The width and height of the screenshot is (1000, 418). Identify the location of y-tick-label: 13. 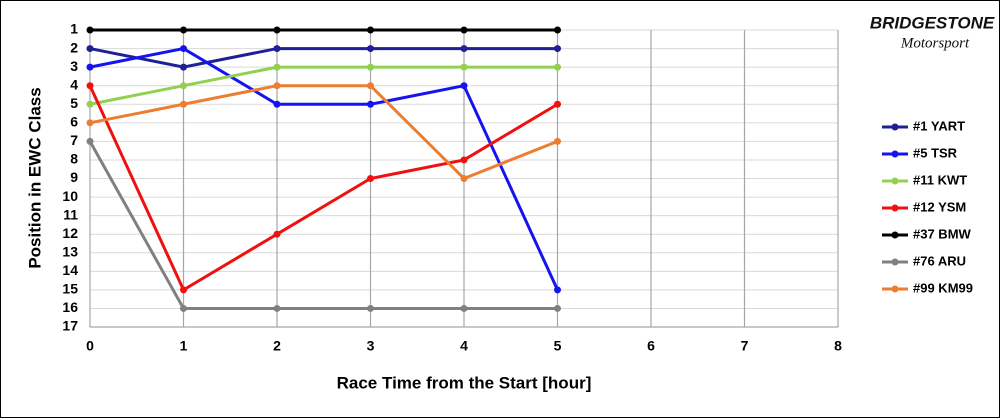
(70, 251).